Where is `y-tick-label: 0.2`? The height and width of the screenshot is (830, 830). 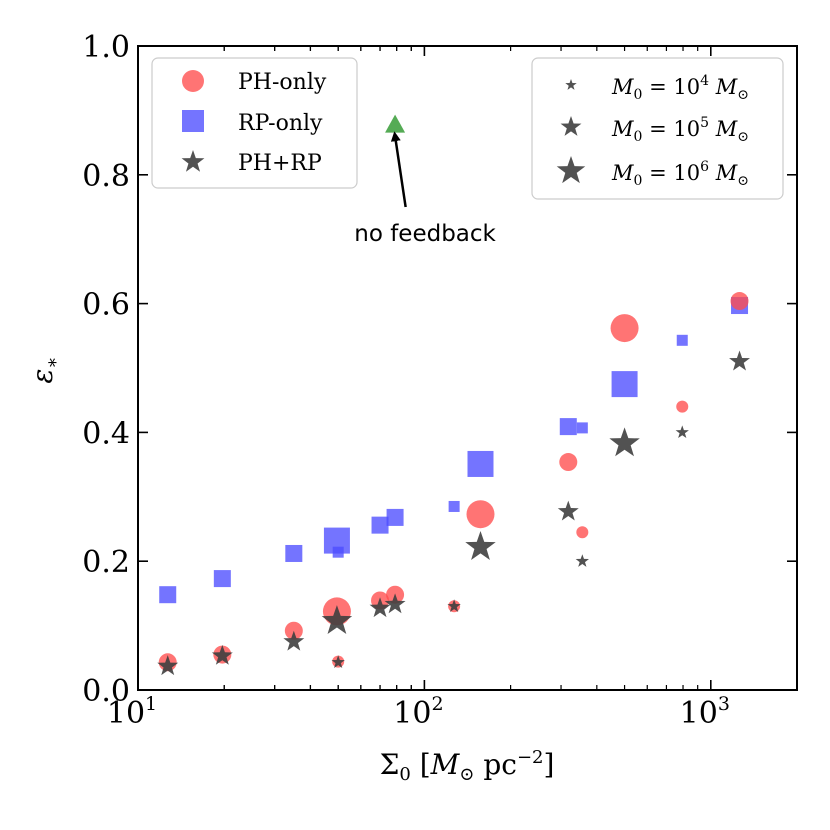
y-tick-label: 0.2 is located at coordinates (106, 562).